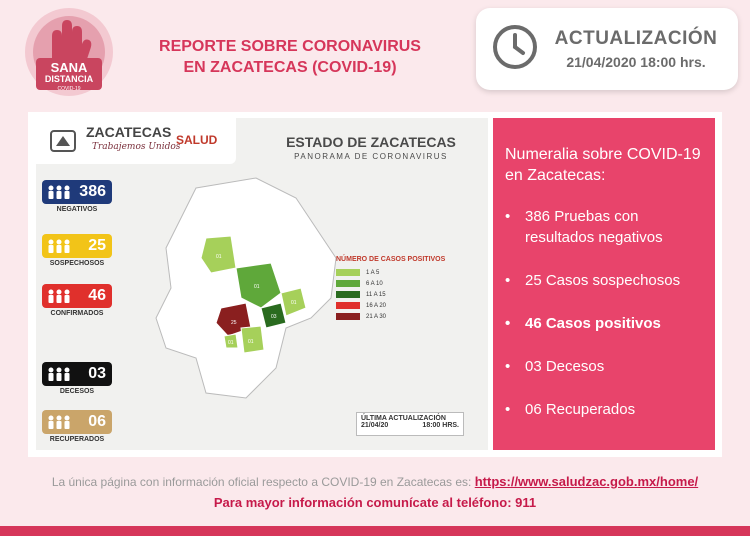  I want to click on stat-box: 06, so click(77, 422).